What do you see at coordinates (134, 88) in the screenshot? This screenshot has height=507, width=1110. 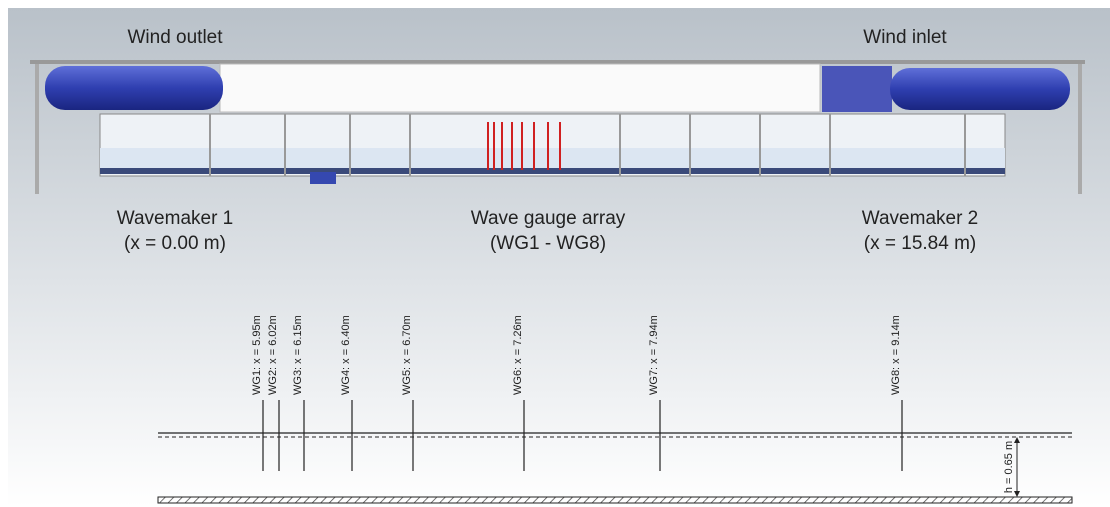 I see `outlet-tube` at bounding box center [134, 88].